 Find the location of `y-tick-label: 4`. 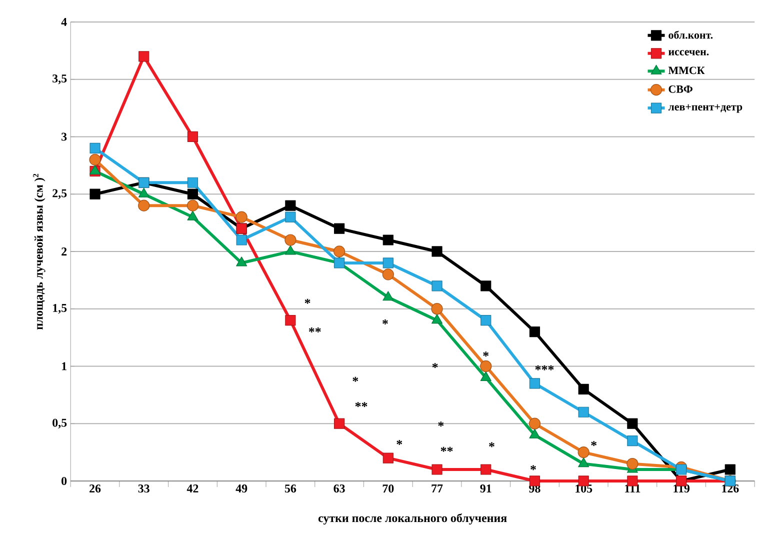

y-tick-label: 4 is located at coordinates (64, 22).